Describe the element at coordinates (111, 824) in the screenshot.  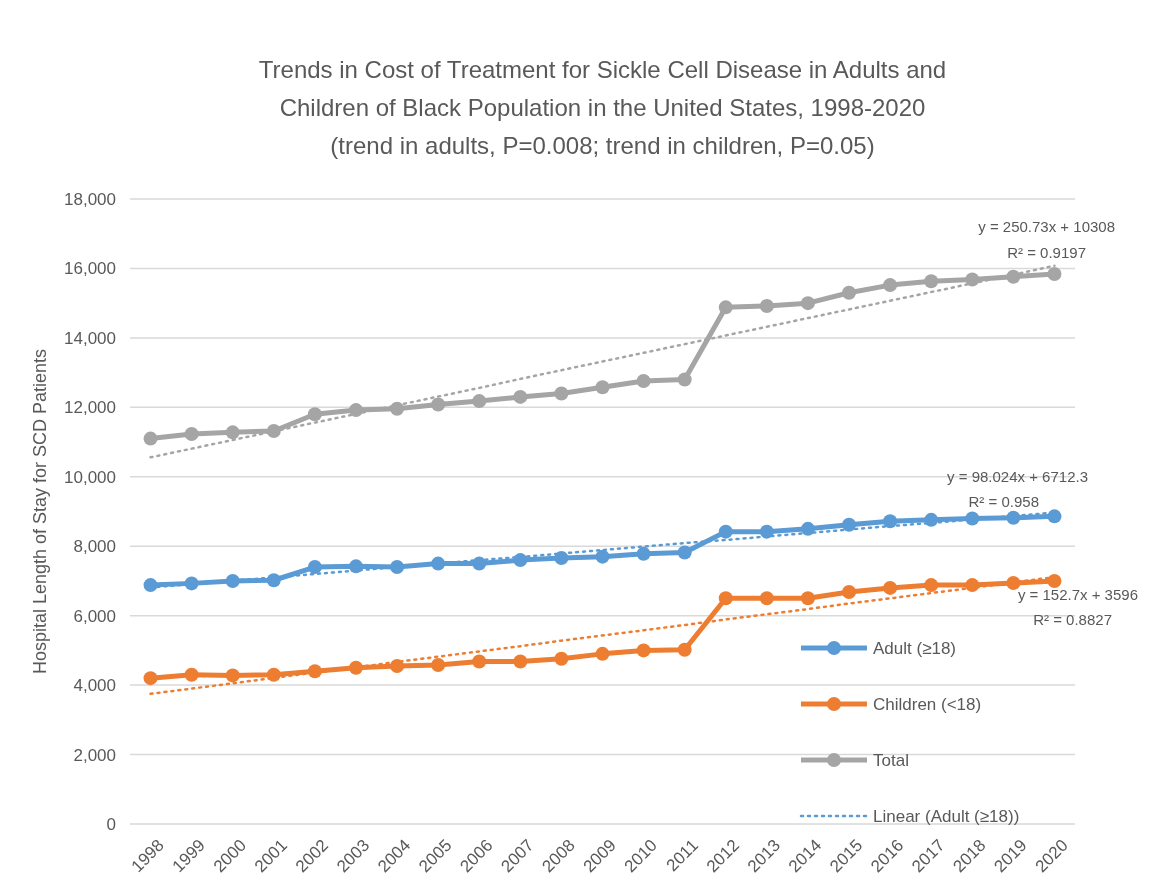
I see `y-tick-label: 0` at that location.